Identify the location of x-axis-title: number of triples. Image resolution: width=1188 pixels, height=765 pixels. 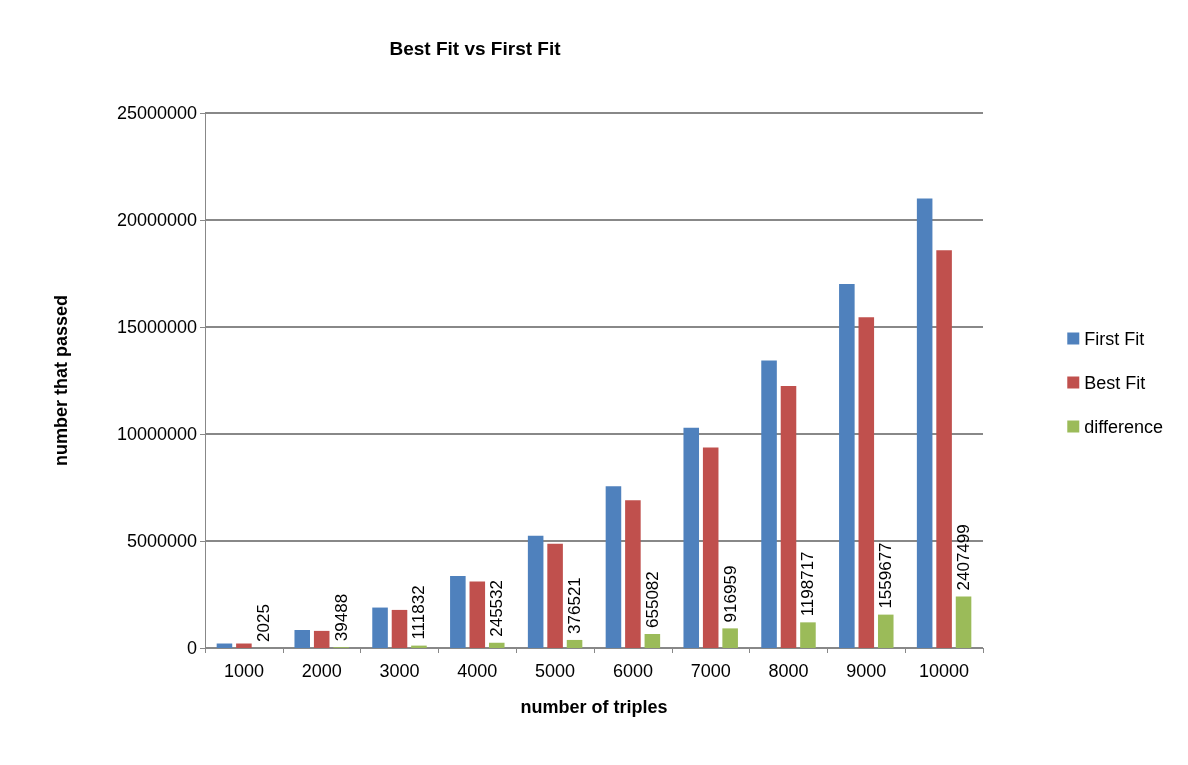
(594, 707).